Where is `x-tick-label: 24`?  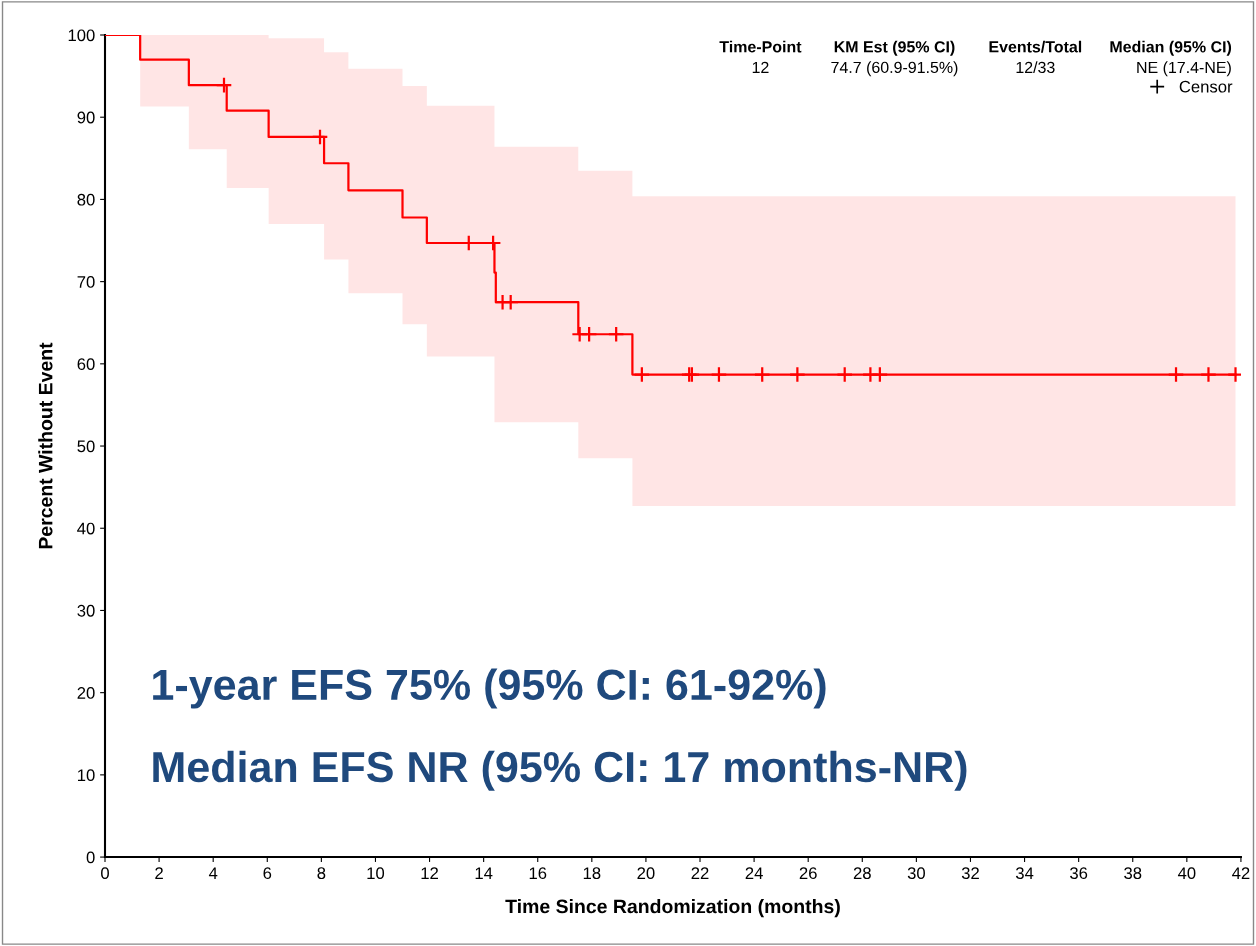
x-tick-label: 24 is located at coordinates (754, 873).